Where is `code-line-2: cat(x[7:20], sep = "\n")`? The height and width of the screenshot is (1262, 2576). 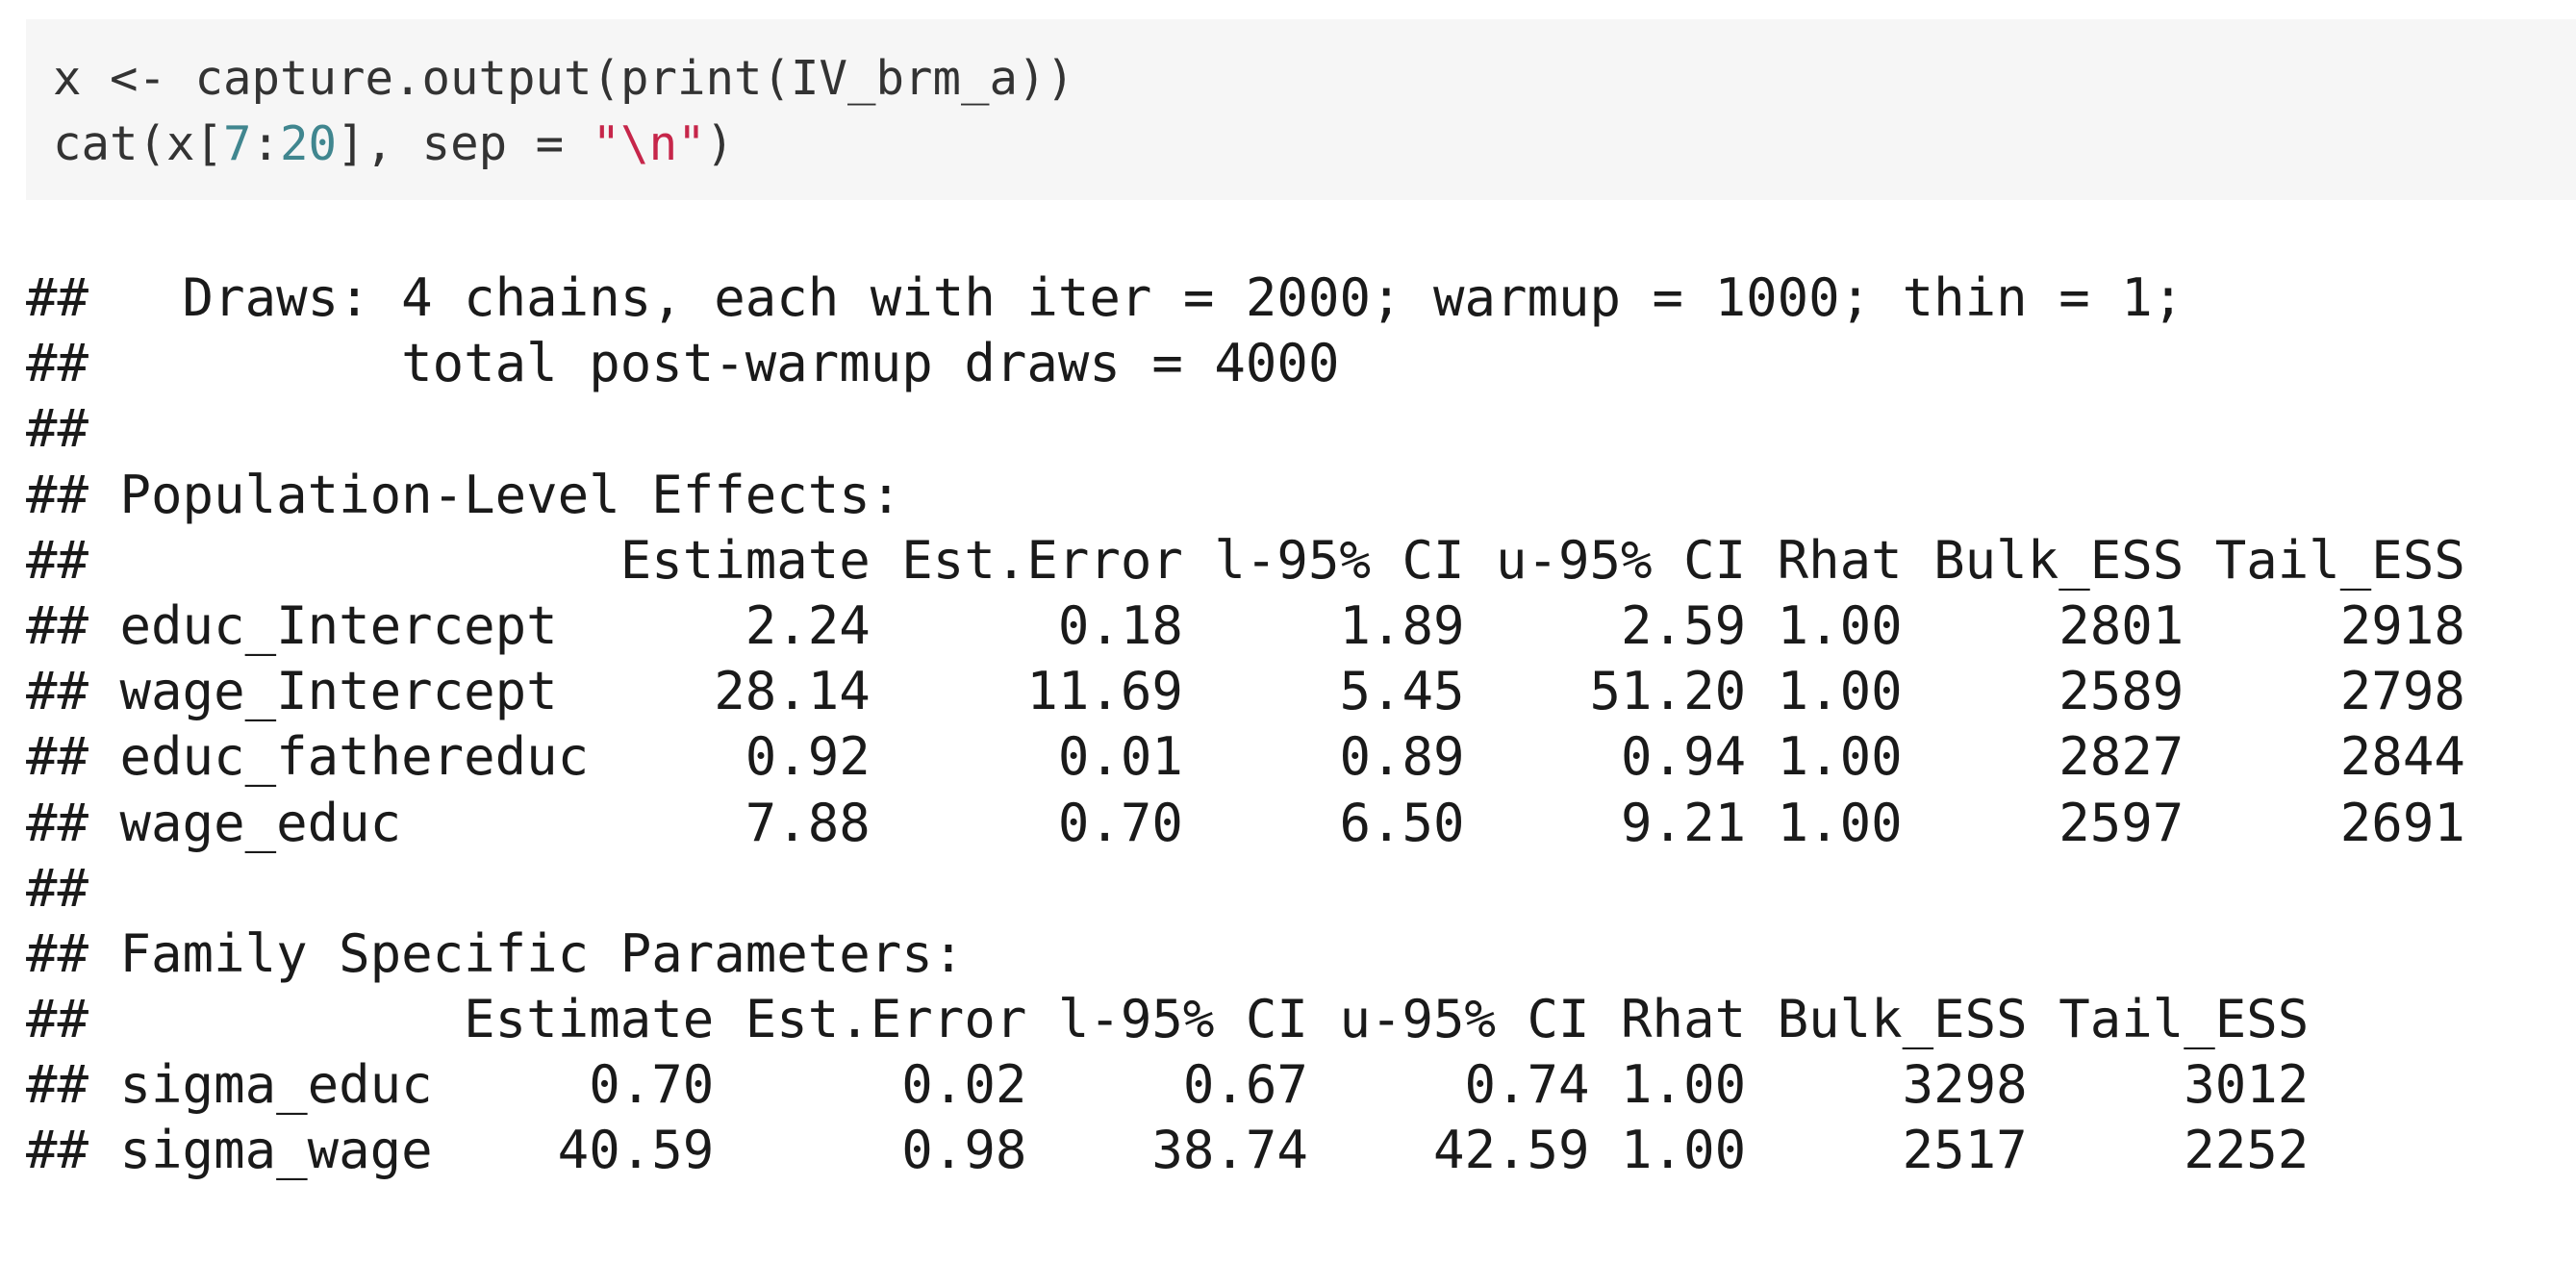 code-line-2: cat(x[7:20], sep = "\n") is located at coordinates (1314, 144).